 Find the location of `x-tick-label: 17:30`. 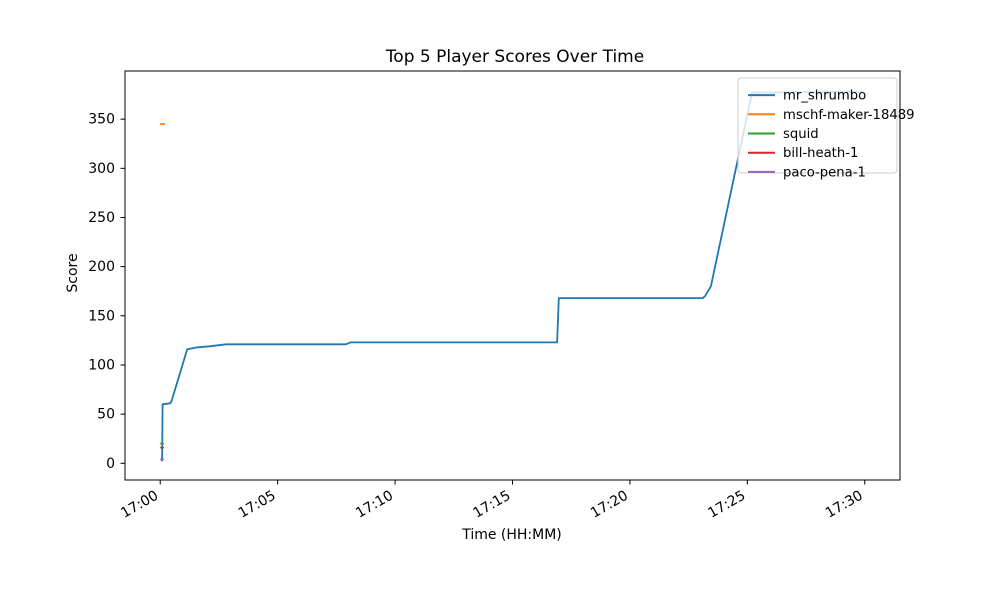

x-tick-label: 17:30 is located at coordinates (844, 505).